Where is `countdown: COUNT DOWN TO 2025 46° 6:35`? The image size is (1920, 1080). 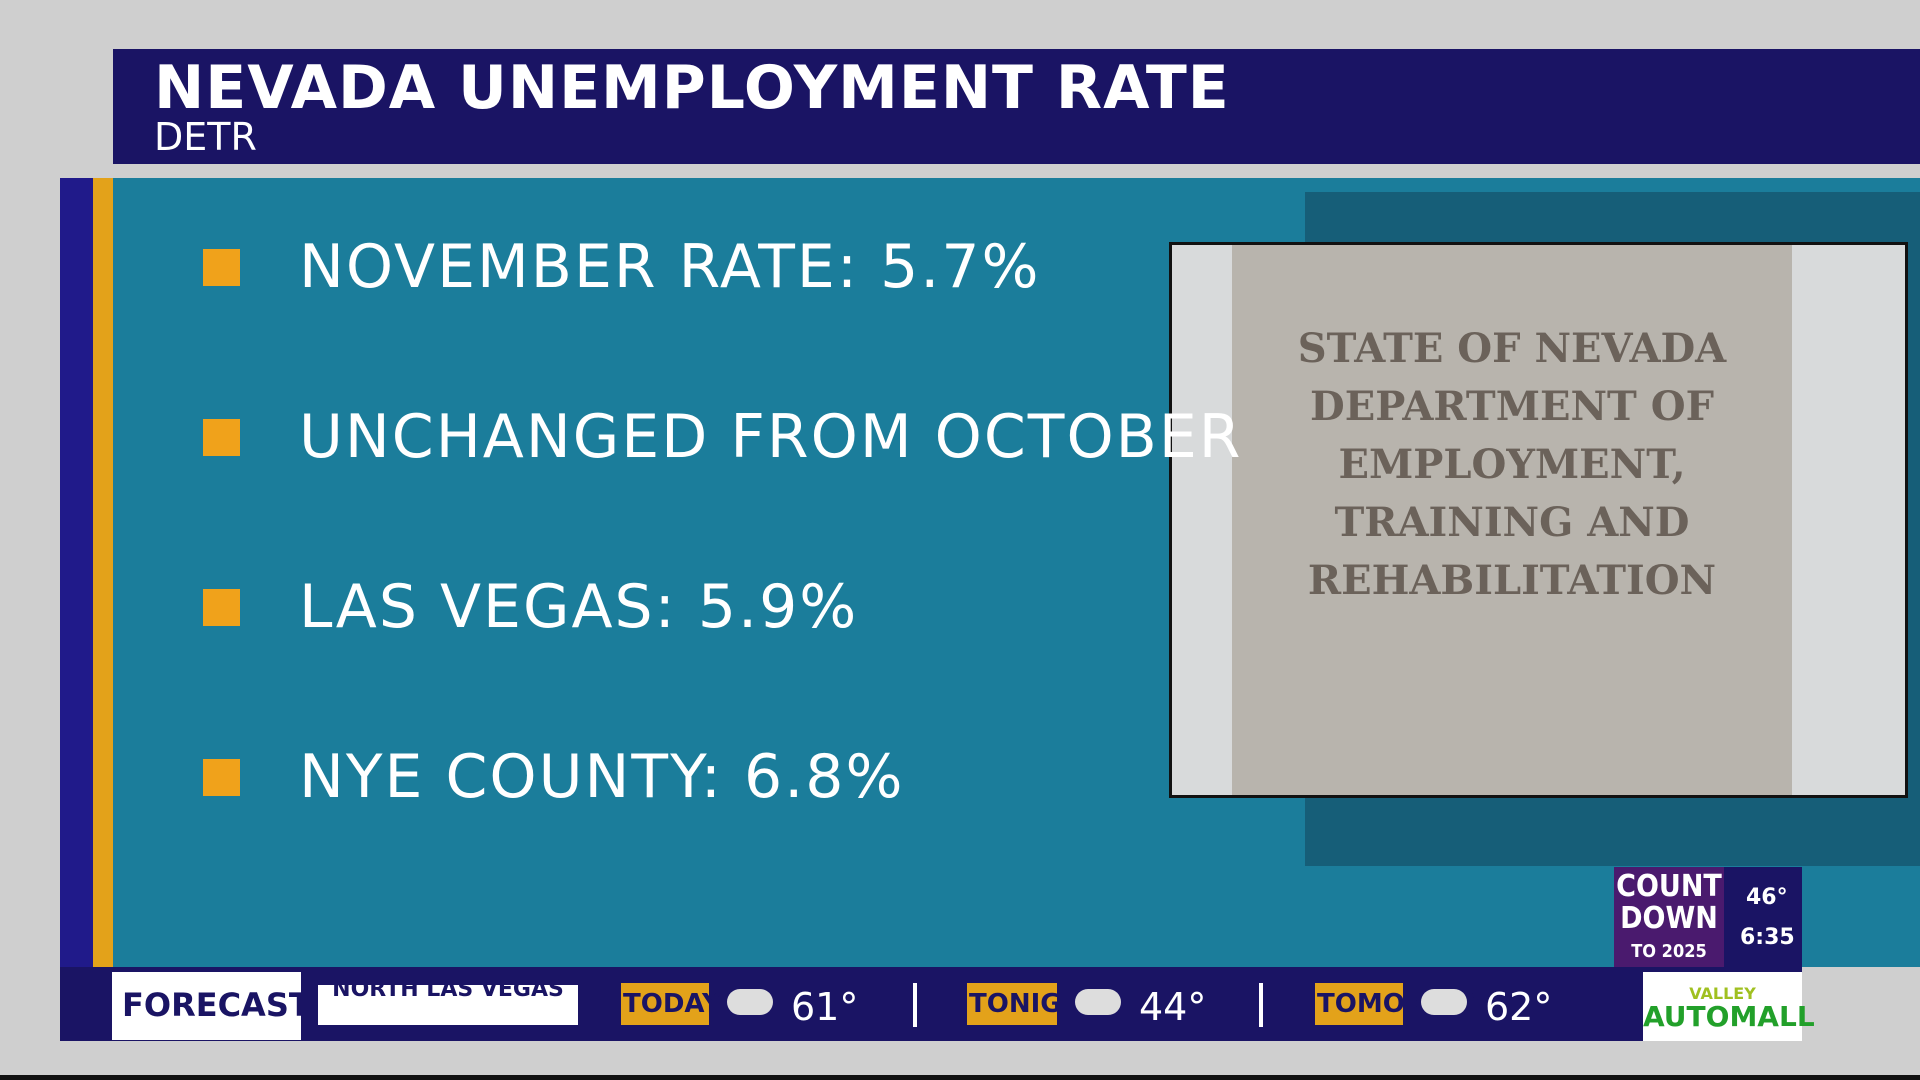 countdown: COUNT DOWN TO 2025 46° 6:35 is located at coordinates (1708, 917).